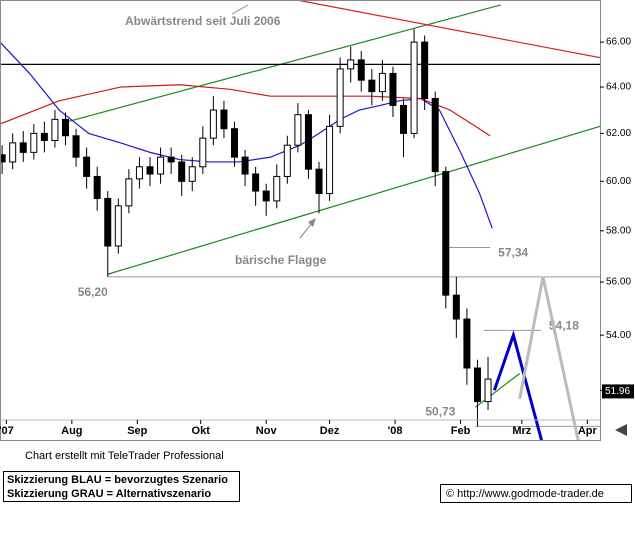 The height and width of the screenshot is (538, 635). Describe the element at coordinates (440, 412) in the screenshot. I see `level-label: 50,73` at that location.